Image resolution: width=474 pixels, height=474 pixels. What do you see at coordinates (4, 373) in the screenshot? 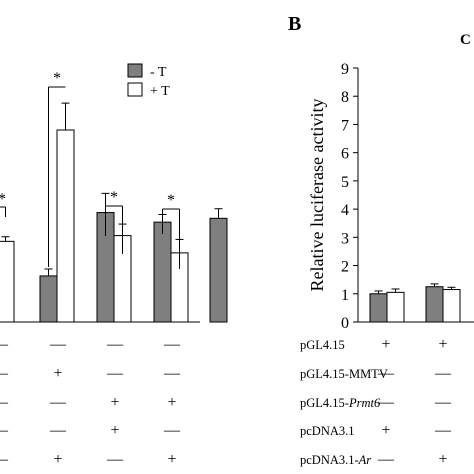
I see `left-table-cell-1-0: —` at bounding box center [4, 373].